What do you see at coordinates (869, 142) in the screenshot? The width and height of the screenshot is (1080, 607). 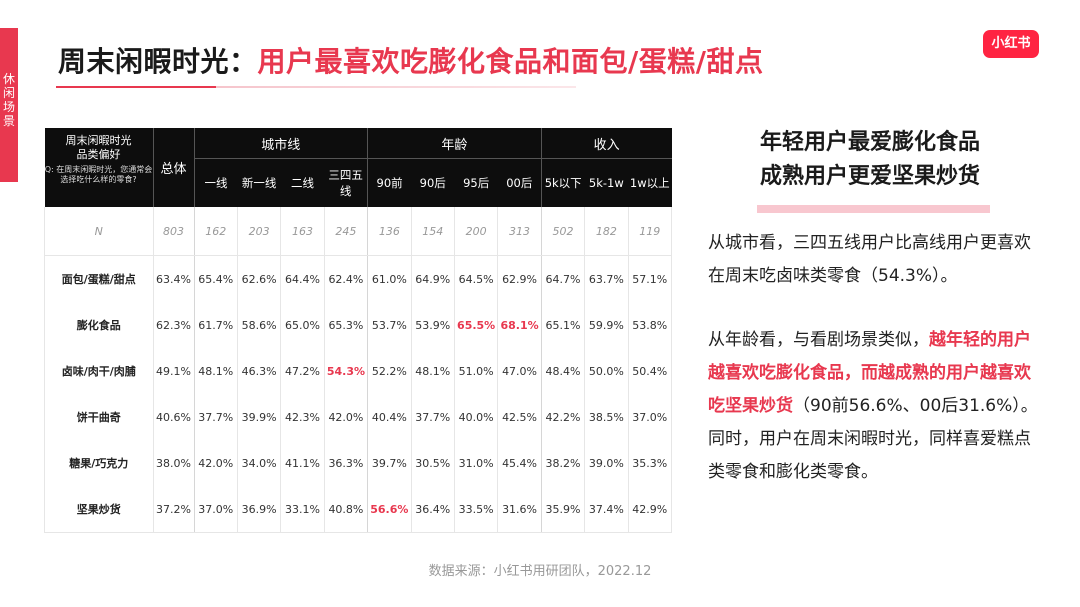 I see `headline-line-1: 年轻用户最爱膨化食品` at bounding box center [869, 142].